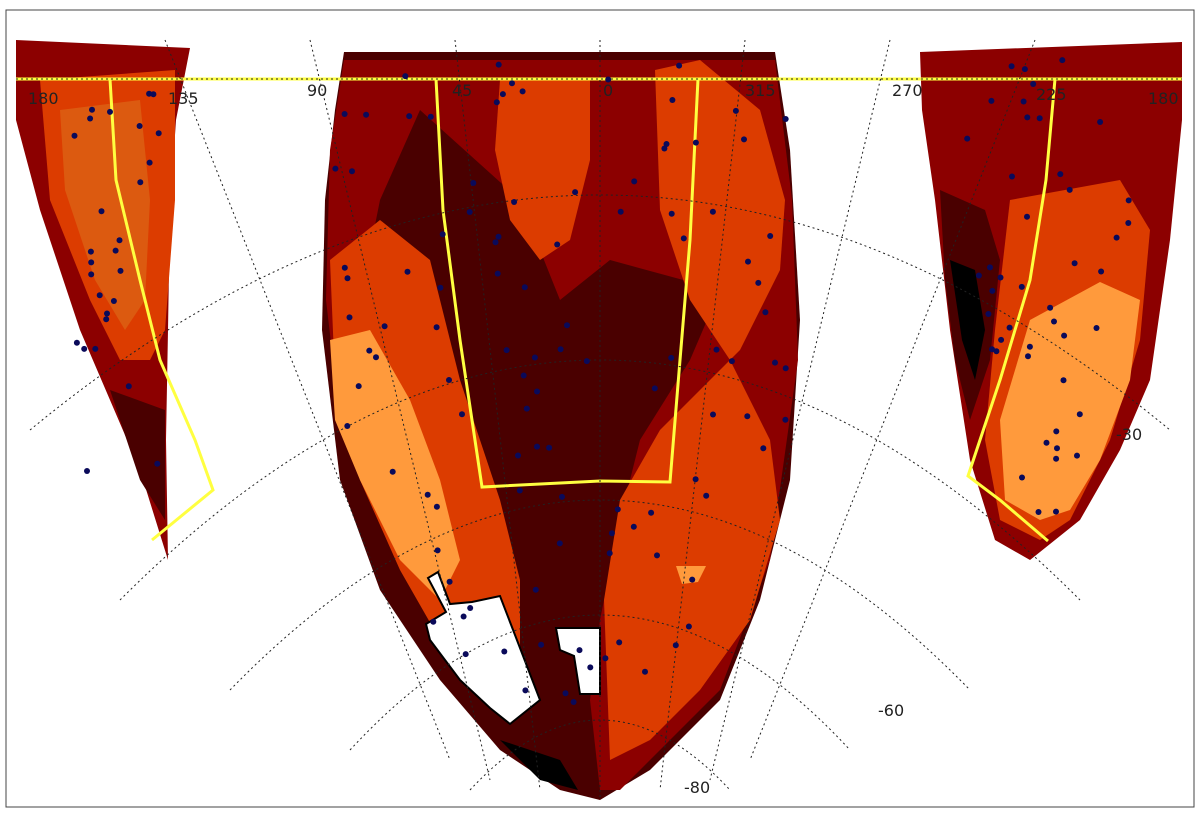 Image resolution: width=1200 pixels, height=813 pixels. What do you see at coordinates (1129, 434) in the screenshot?
I see `lat-label-minus-30: -30` at bounding box center [1129, 434].